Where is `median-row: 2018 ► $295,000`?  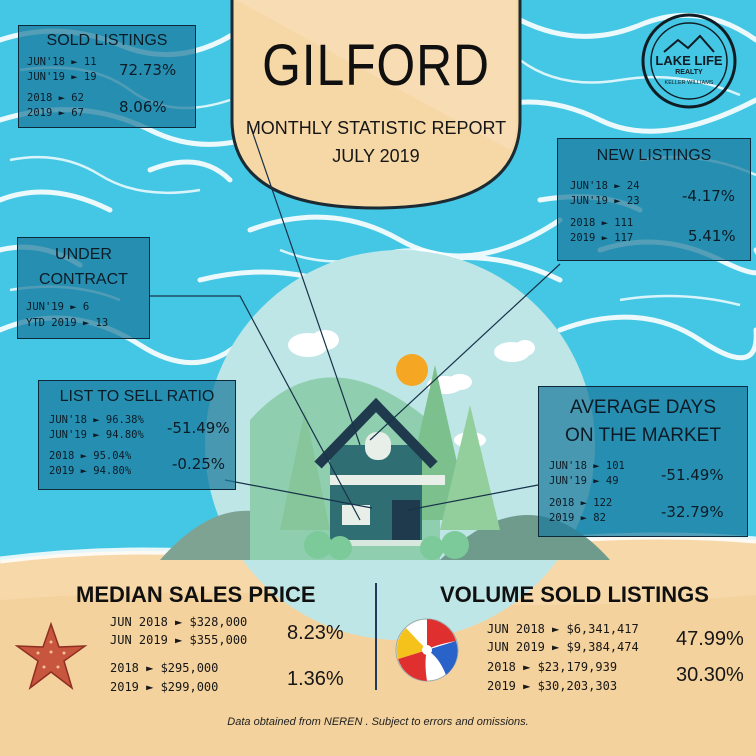
median-row: 2018 ► $295,000 is located at coordinates (164, 668).